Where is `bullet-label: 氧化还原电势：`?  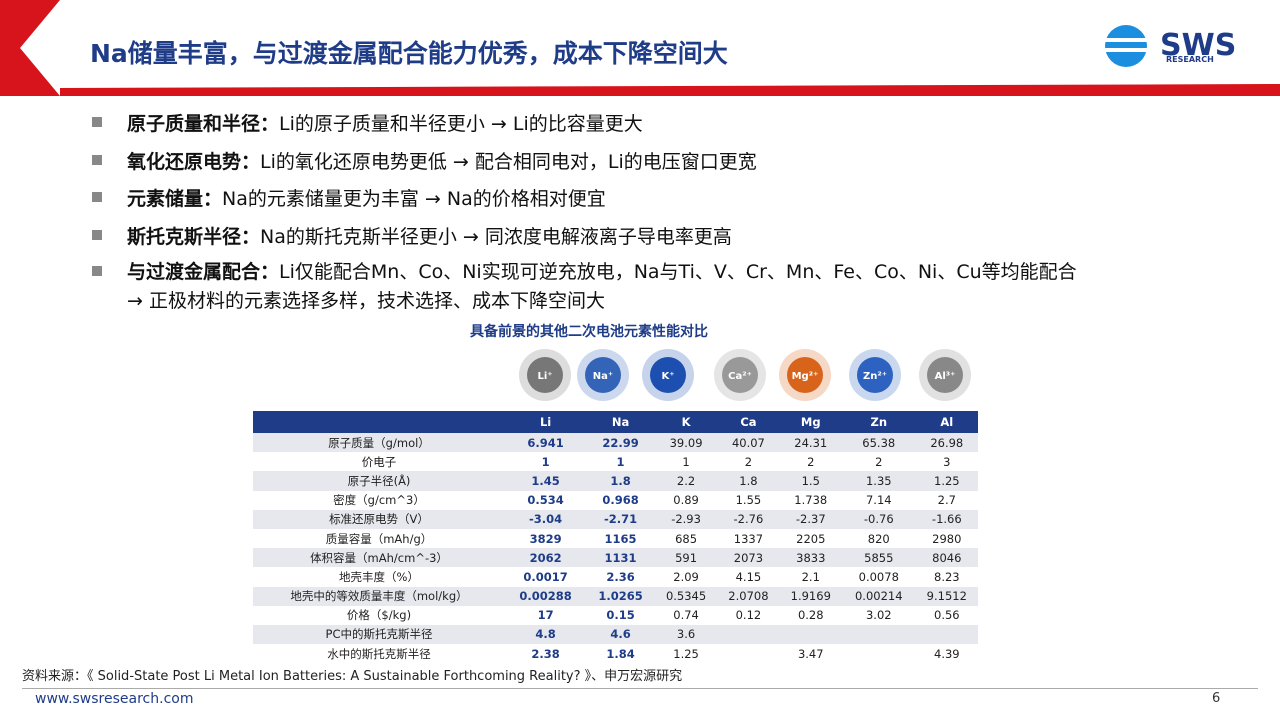
bullet-label: 氧化还原电势： is located at coordinates (194, 162).